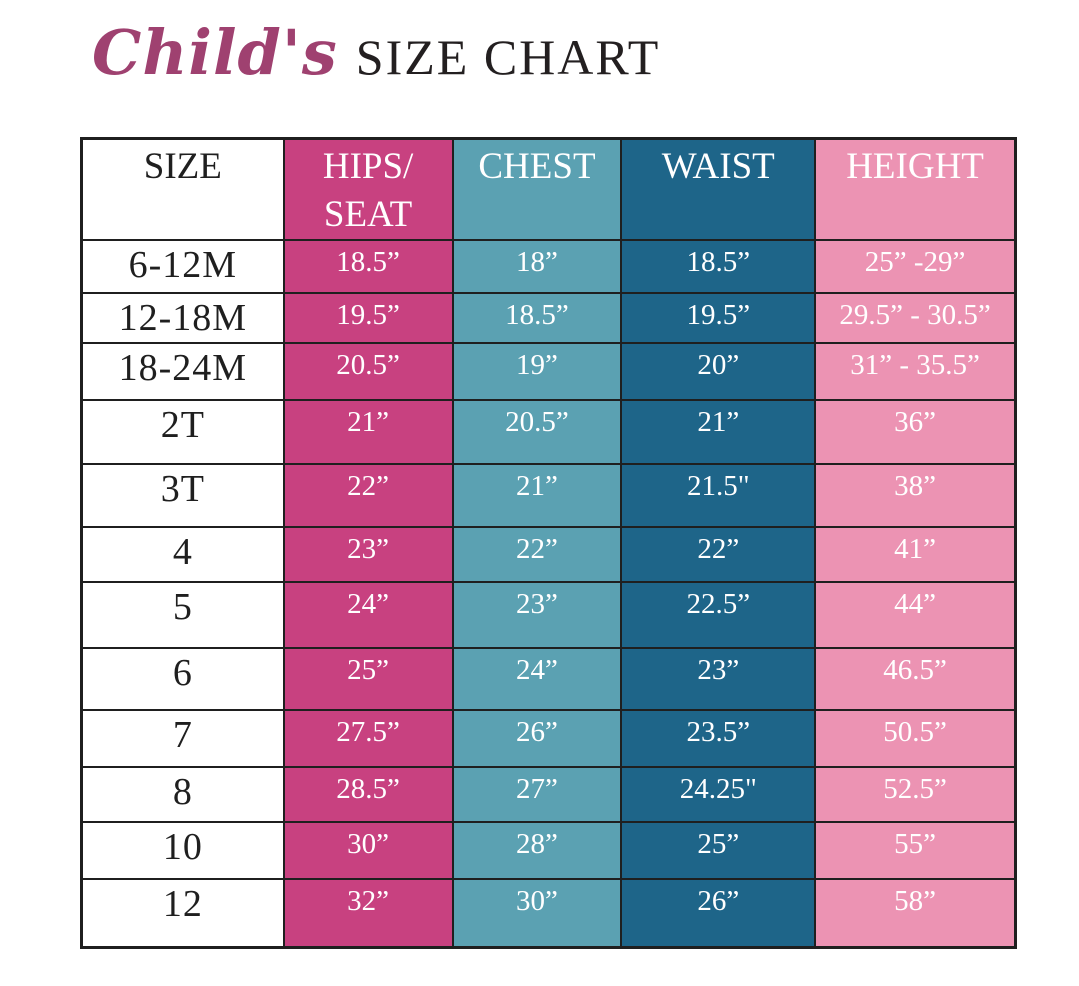  What do you see at coordinates (182, 189) in the screenshot?
I see `column-header-size: SIZE` at bounding box center [182, 189].